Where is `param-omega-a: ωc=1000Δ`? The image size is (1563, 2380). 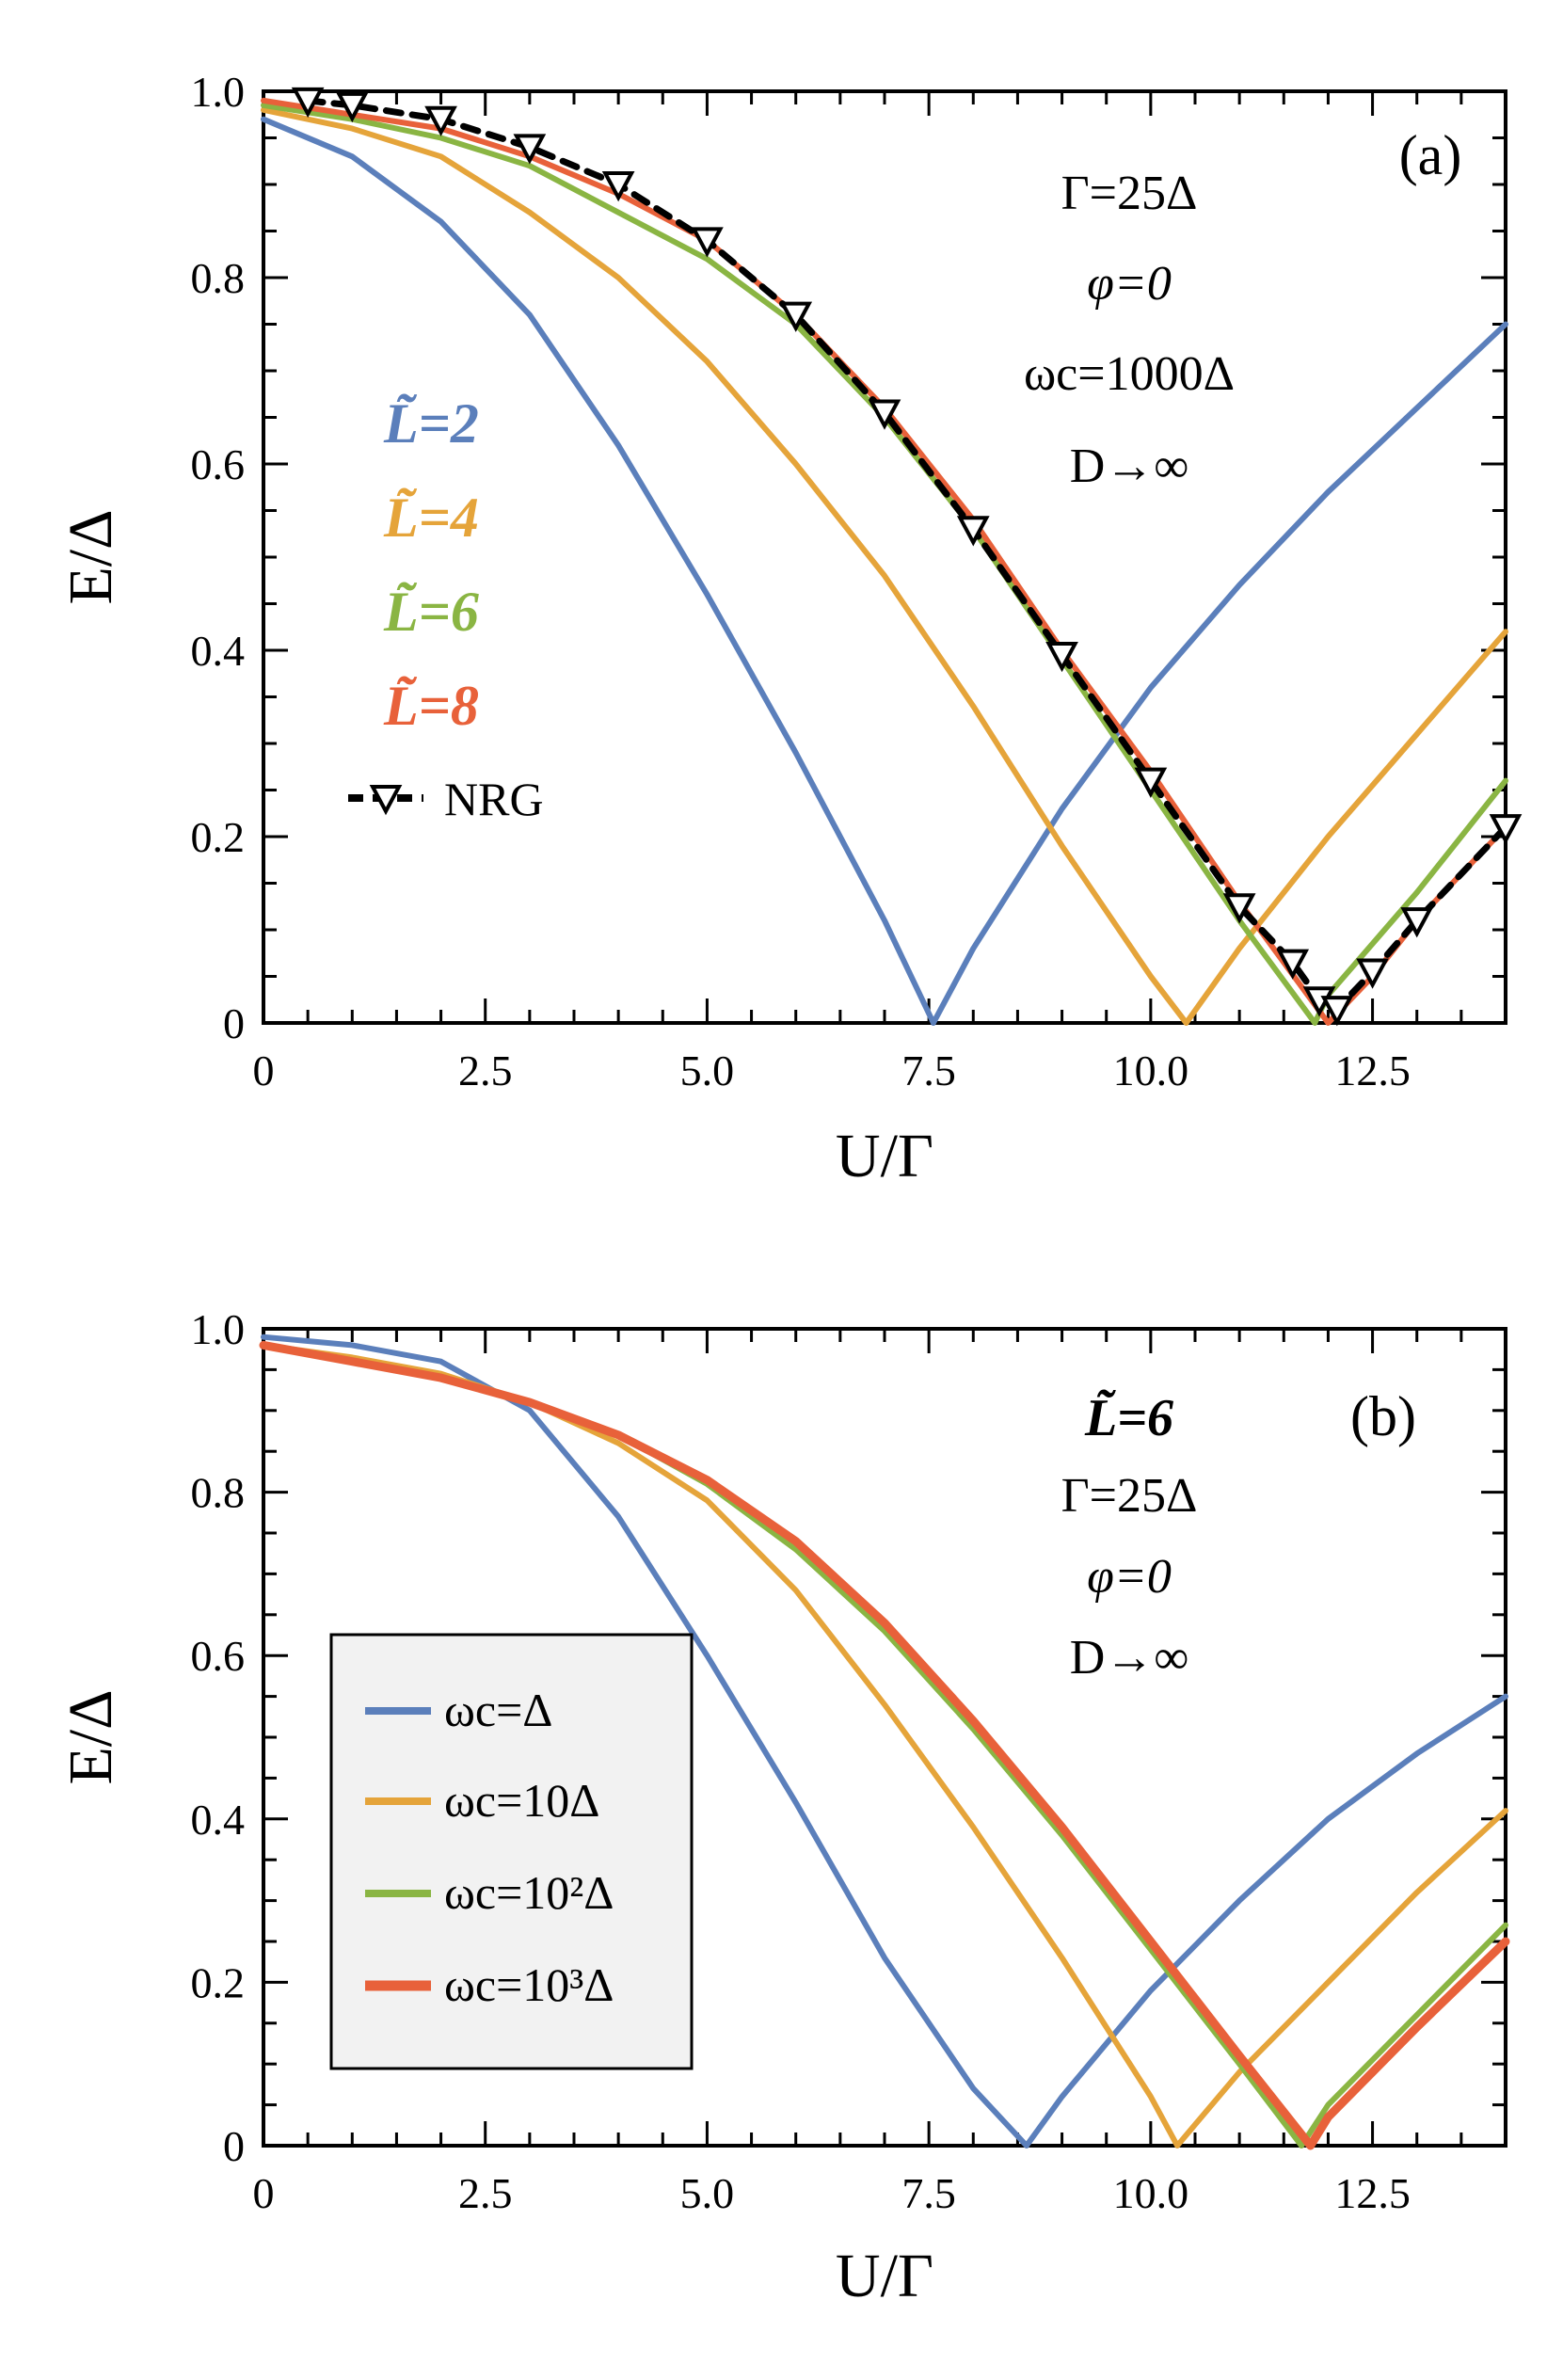 param-omega-a: ωc=1000Δ is located at coordinates (1129, 374).